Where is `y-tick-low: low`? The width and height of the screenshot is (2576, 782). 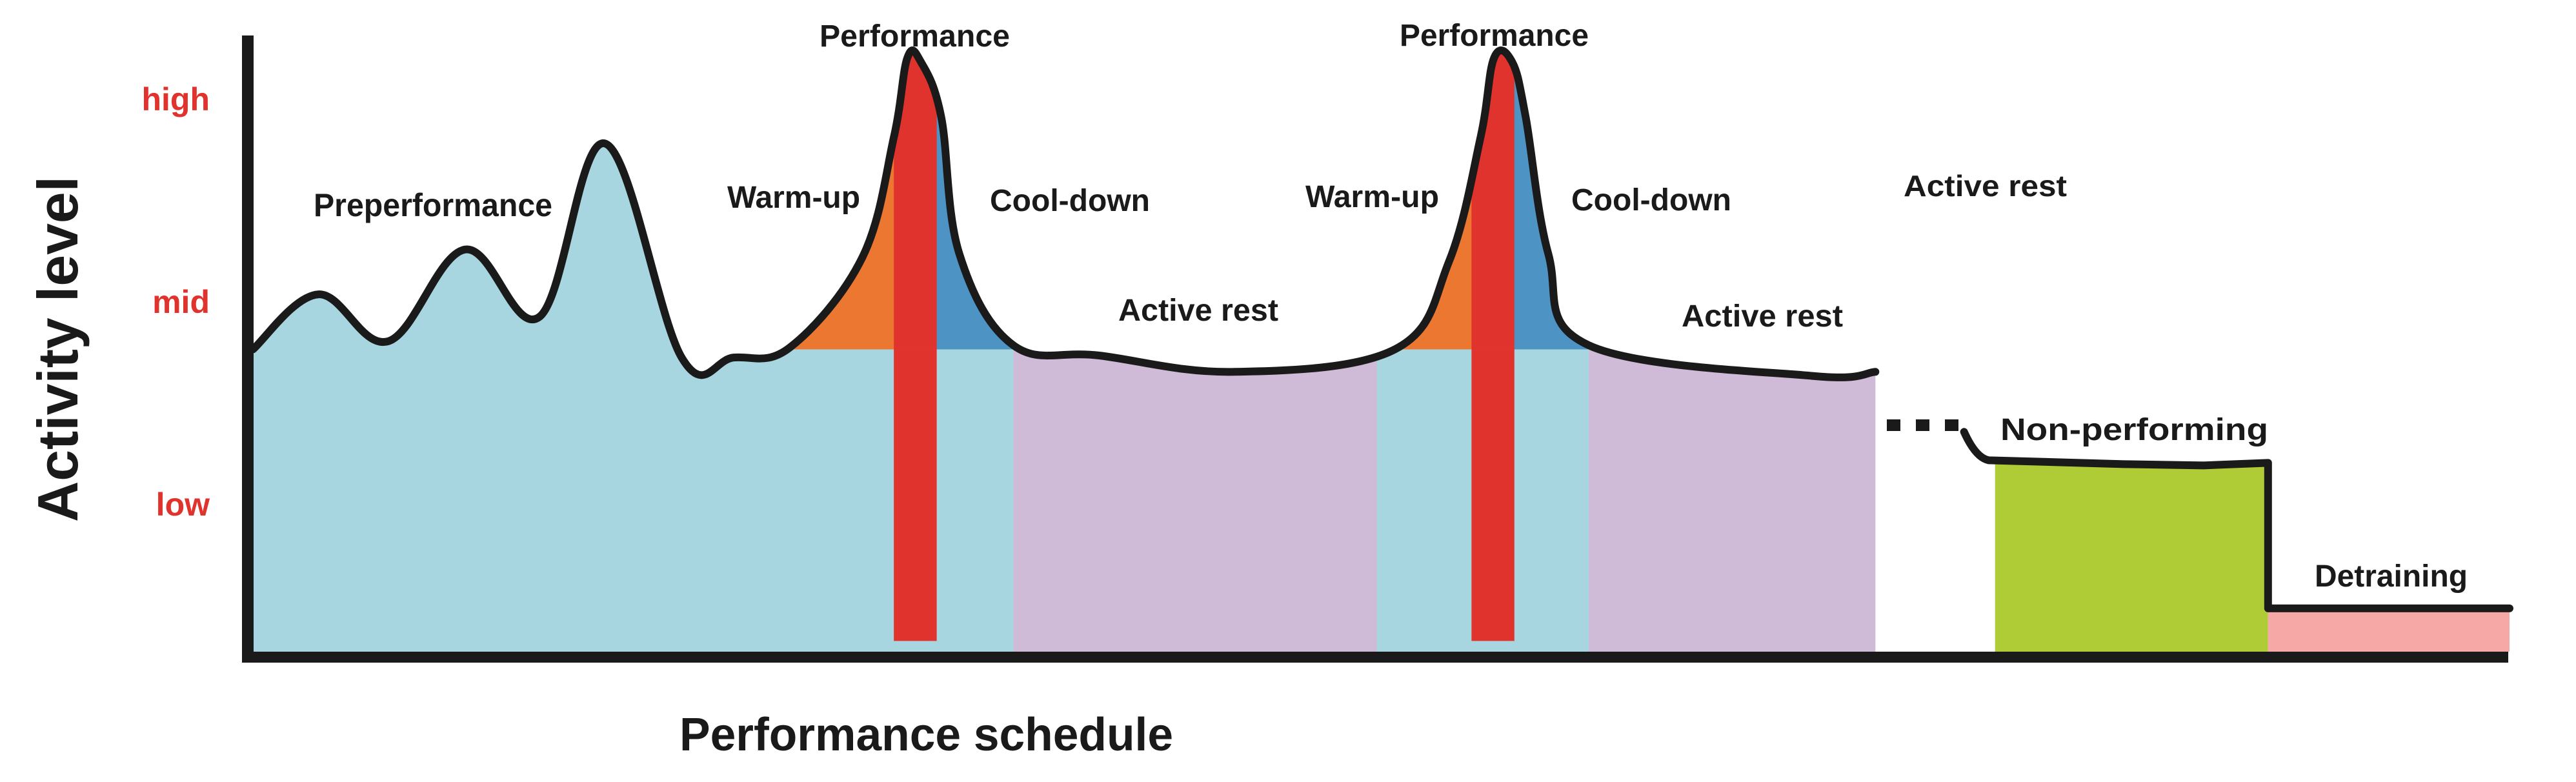 y-tick-low: low is located at coordinates (183, 504).